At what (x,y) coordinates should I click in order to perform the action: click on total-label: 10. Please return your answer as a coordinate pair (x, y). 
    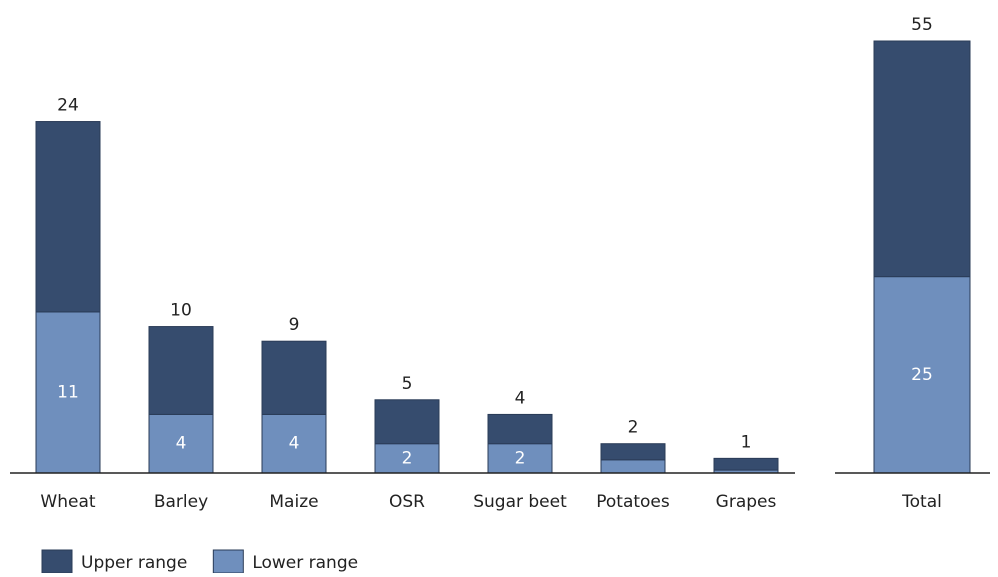
    Looking at the image, I should click on (181, 311).